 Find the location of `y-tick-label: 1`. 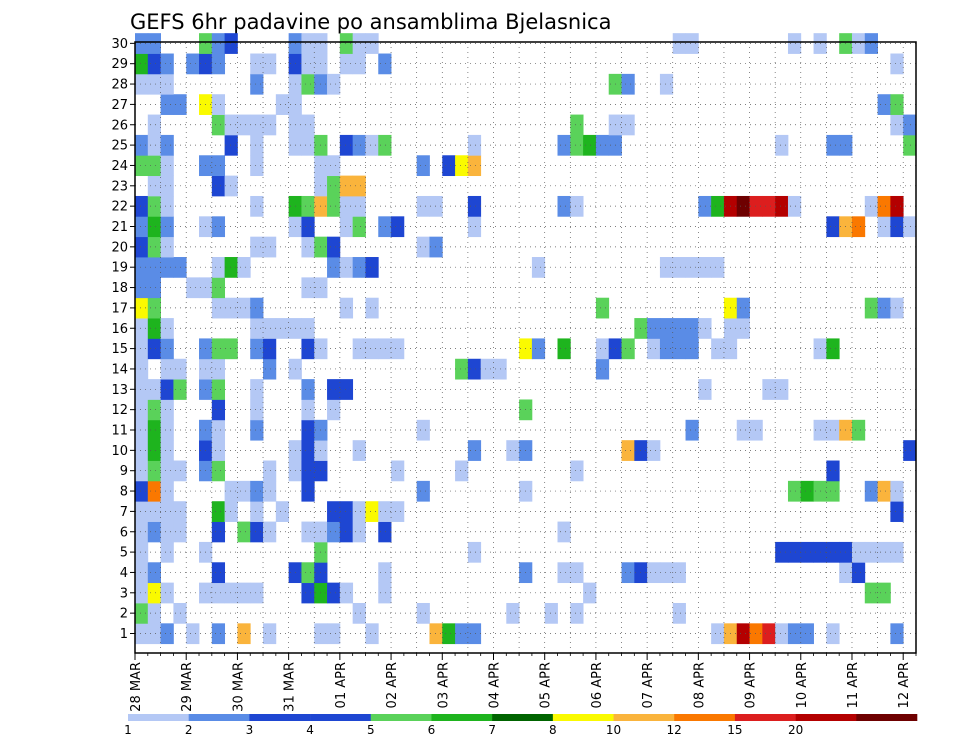

y-tick-label: 1 is located at coordinates (124, 634).